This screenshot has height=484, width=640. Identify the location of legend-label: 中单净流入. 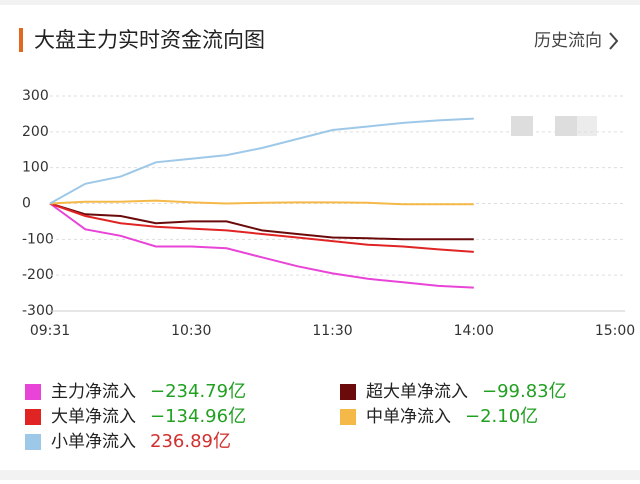
(408, 417).